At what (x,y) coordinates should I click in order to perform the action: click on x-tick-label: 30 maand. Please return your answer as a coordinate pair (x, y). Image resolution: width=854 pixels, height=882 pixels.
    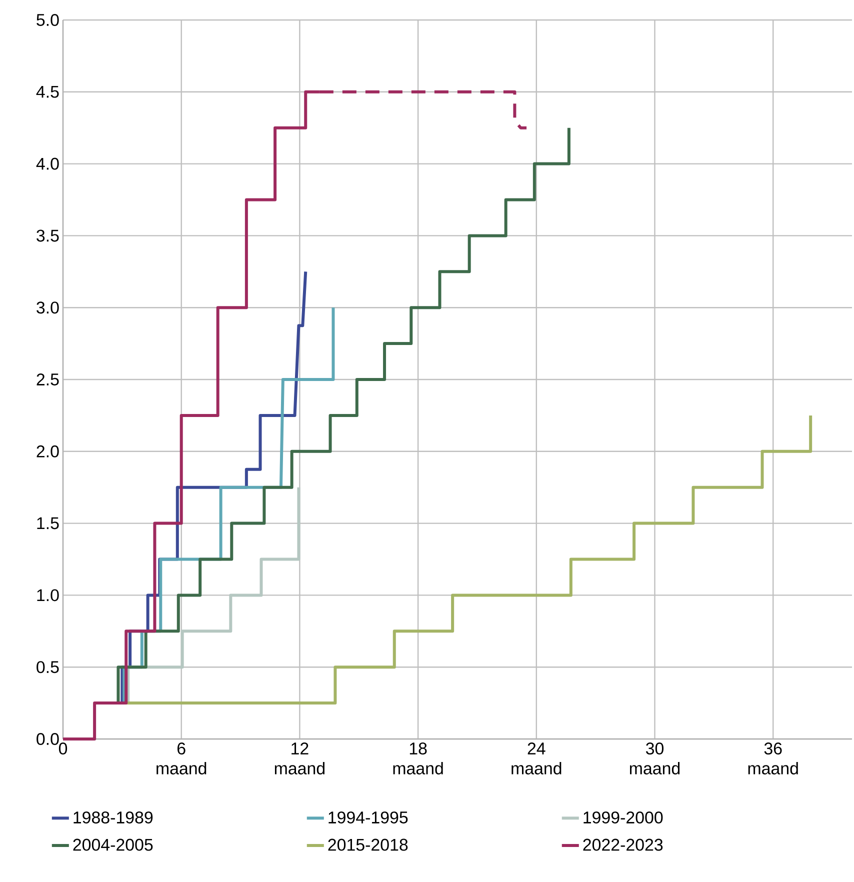
    Looking at the image, I should click on (655, 758).